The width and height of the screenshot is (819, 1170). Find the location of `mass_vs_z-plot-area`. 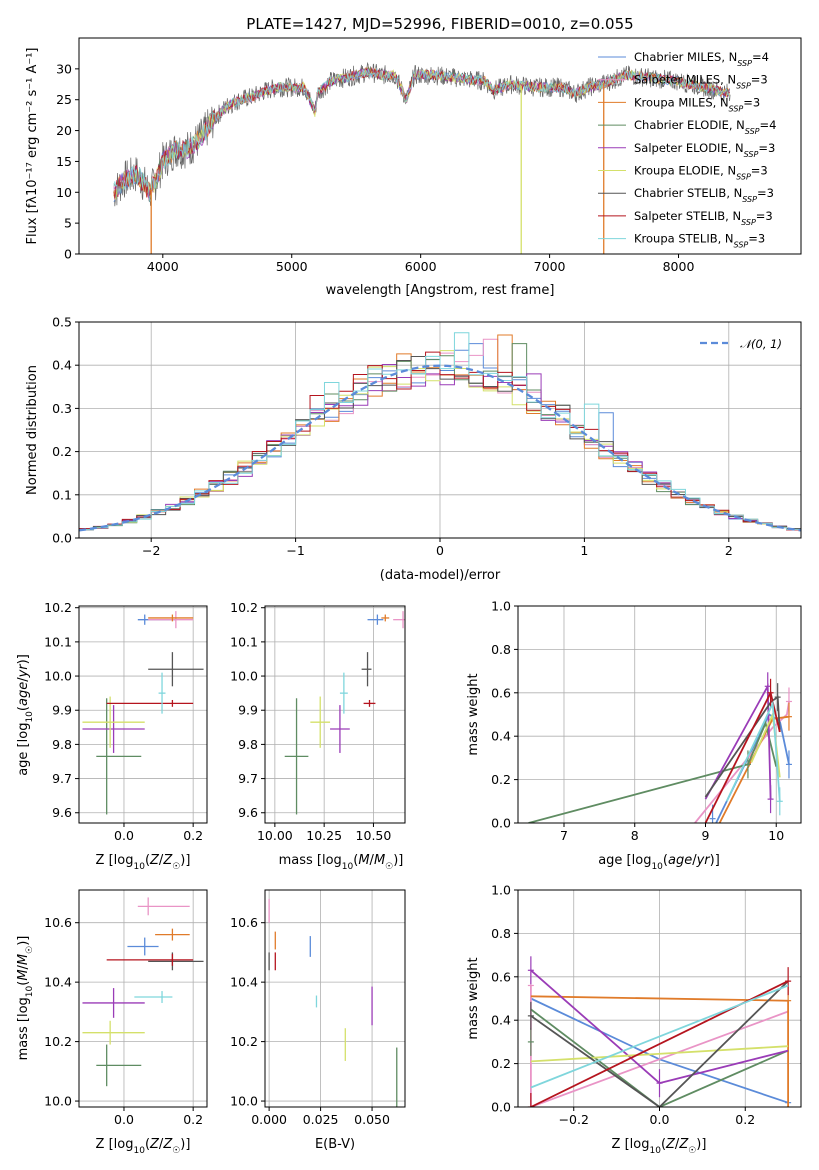

mass_vs_z-plot-area is located at coordinates (143, 992).